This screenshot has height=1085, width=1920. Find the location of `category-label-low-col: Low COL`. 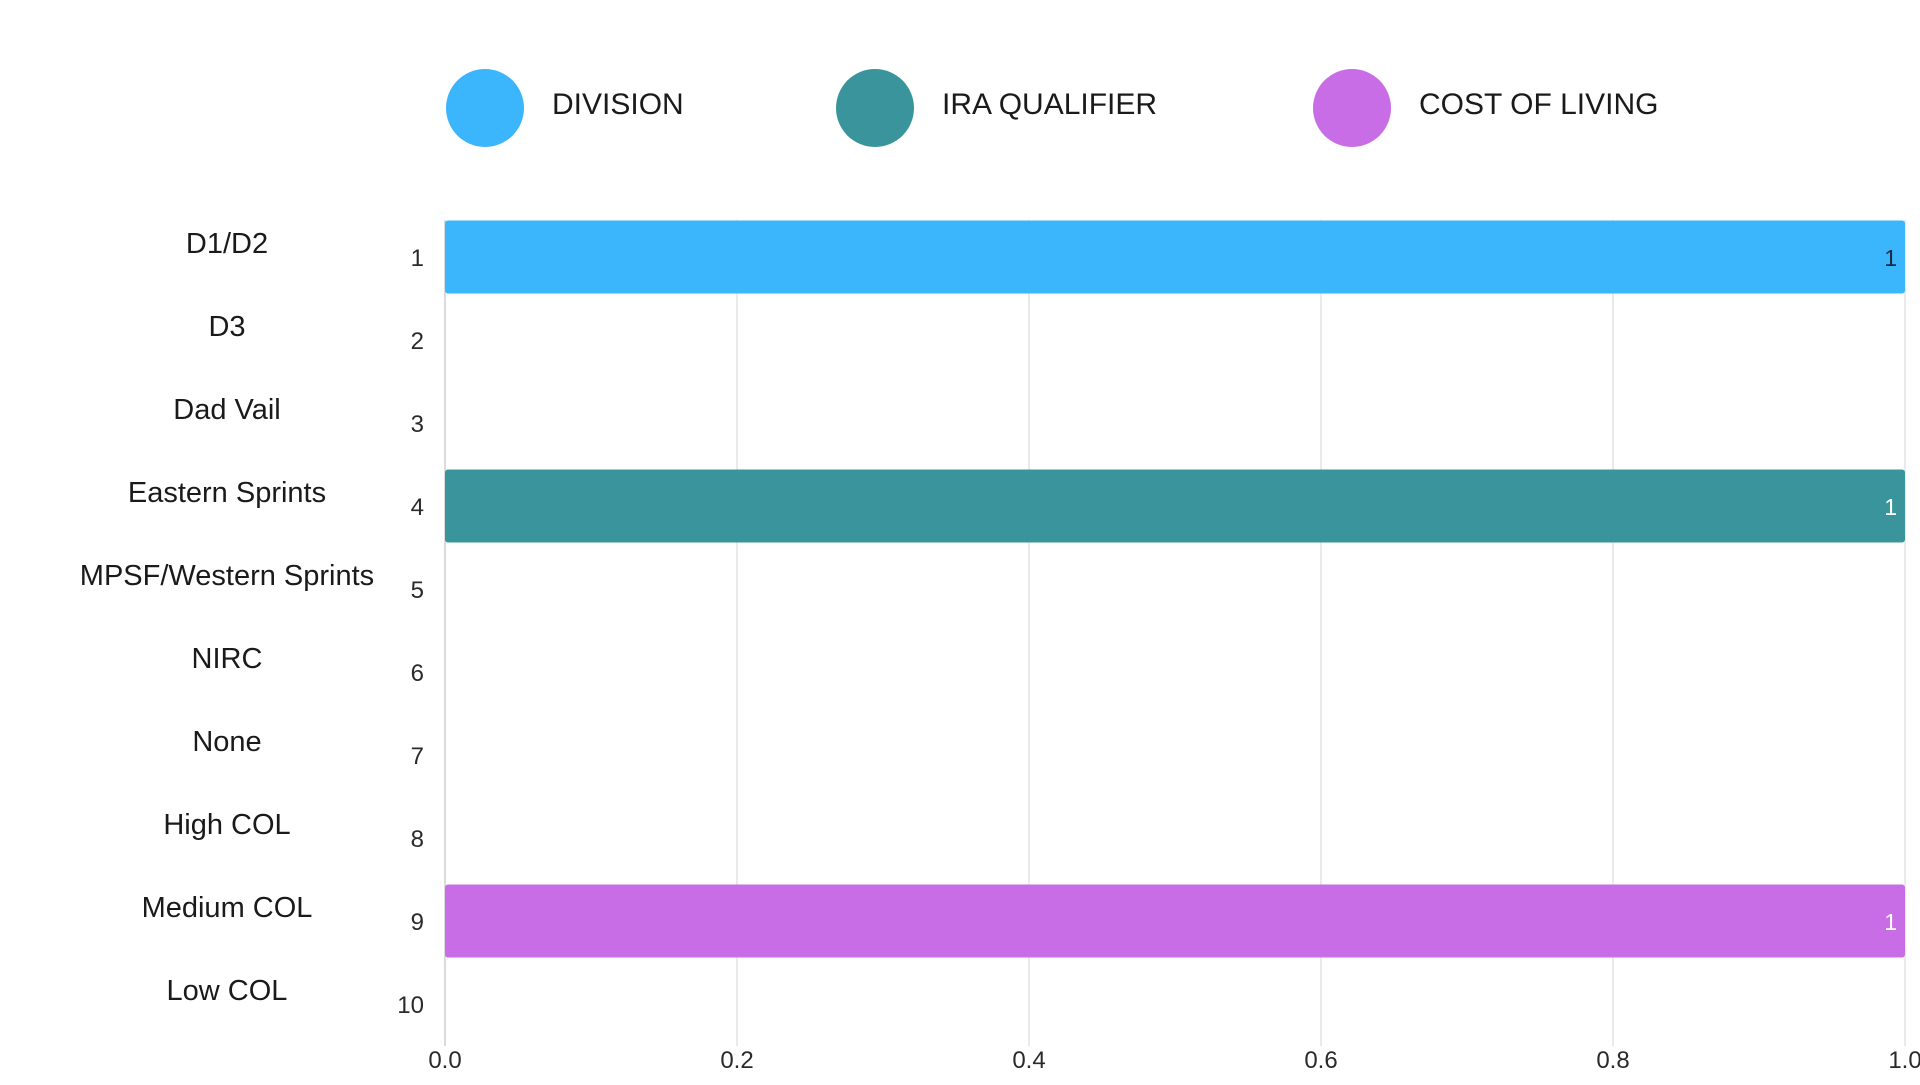

category-label-low-col: Low COL is located at coordinates (227, 991).